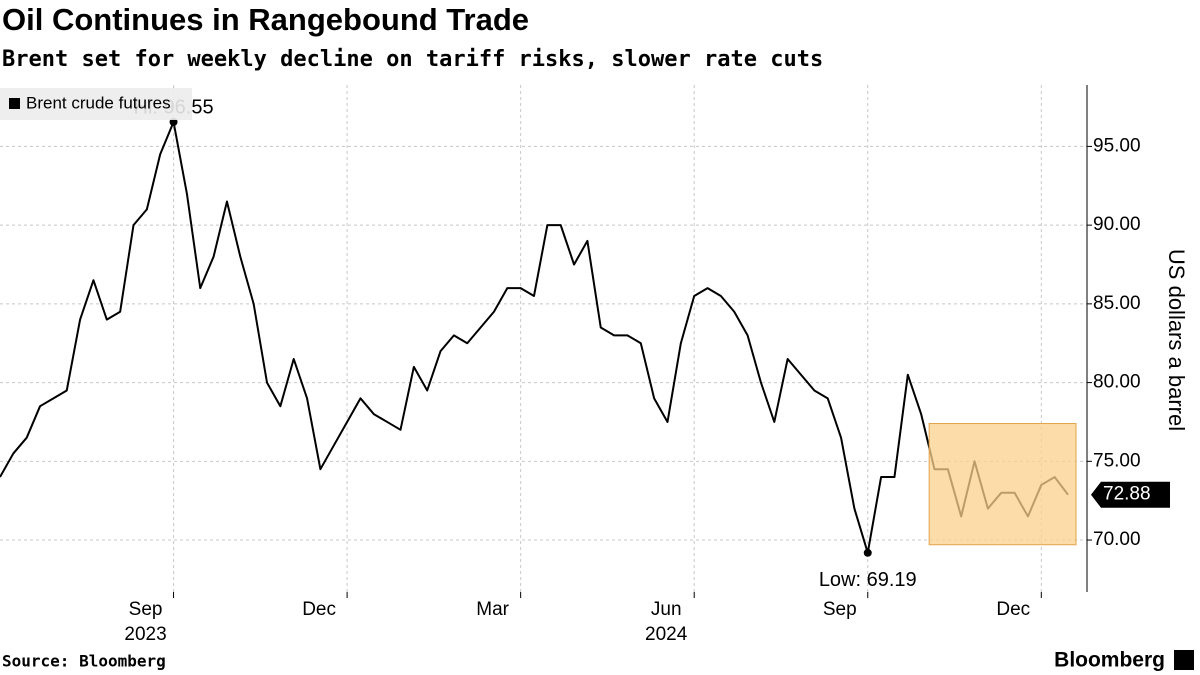 This screenshot has height=675, width=1200. What do you see at coordinates (1127, 494) in the screenshot?
I see `last-value-label: 72.88` at bounding box center [1127, 494].